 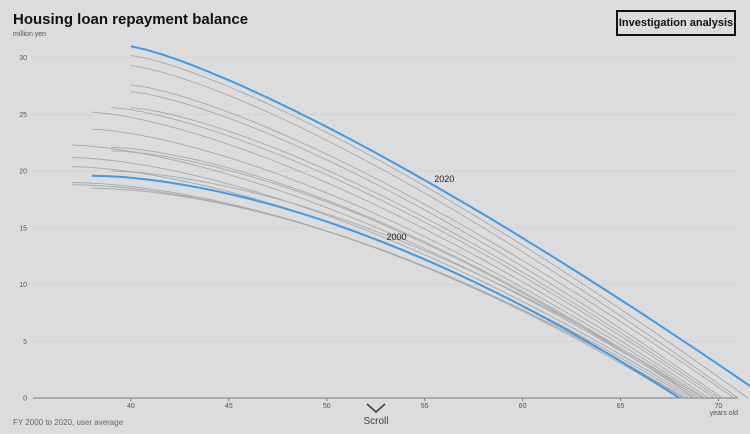 I want to click on x-tick-label: 45, so click(x=229, y=406).